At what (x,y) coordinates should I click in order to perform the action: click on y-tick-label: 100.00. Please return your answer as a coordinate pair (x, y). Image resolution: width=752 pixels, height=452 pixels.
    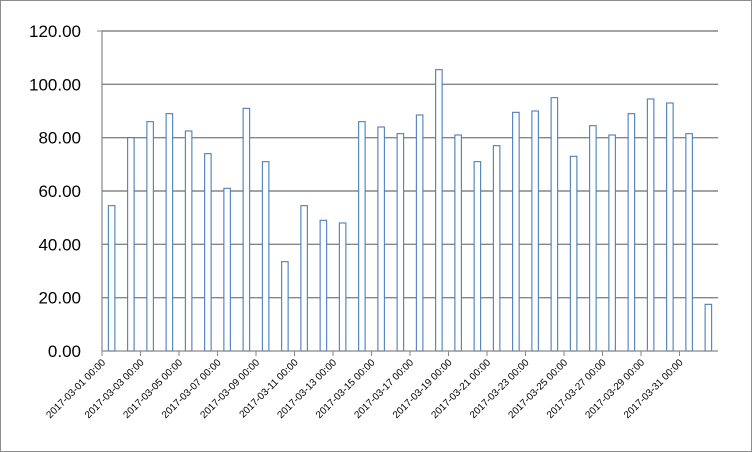
    Looking at the image, I should click on (55, 84).